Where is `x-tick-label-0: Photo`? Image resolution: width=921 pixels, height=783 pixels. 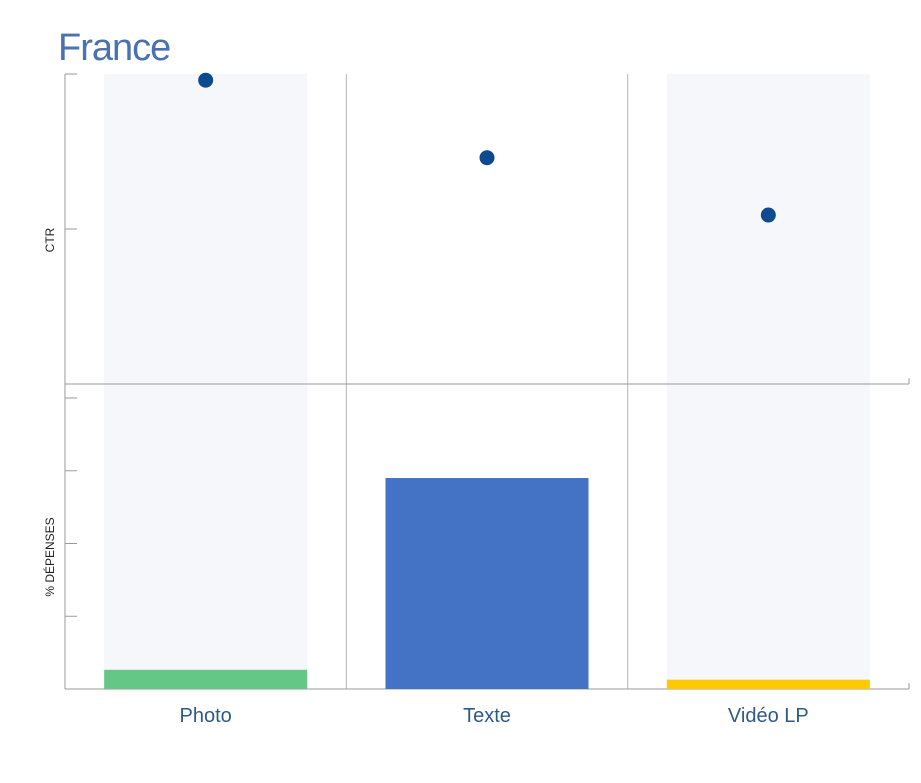 x-tick-label-0: Photo is located at coordinates (206, 716).